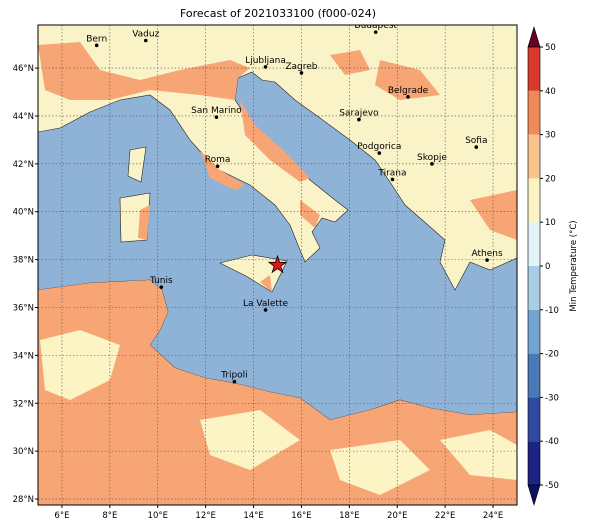 The image size is (592, 529). What do you see at coordinates (216, 111) in the screenshot?
I see `city-label: San Marino` at bounding box center [216, 111].